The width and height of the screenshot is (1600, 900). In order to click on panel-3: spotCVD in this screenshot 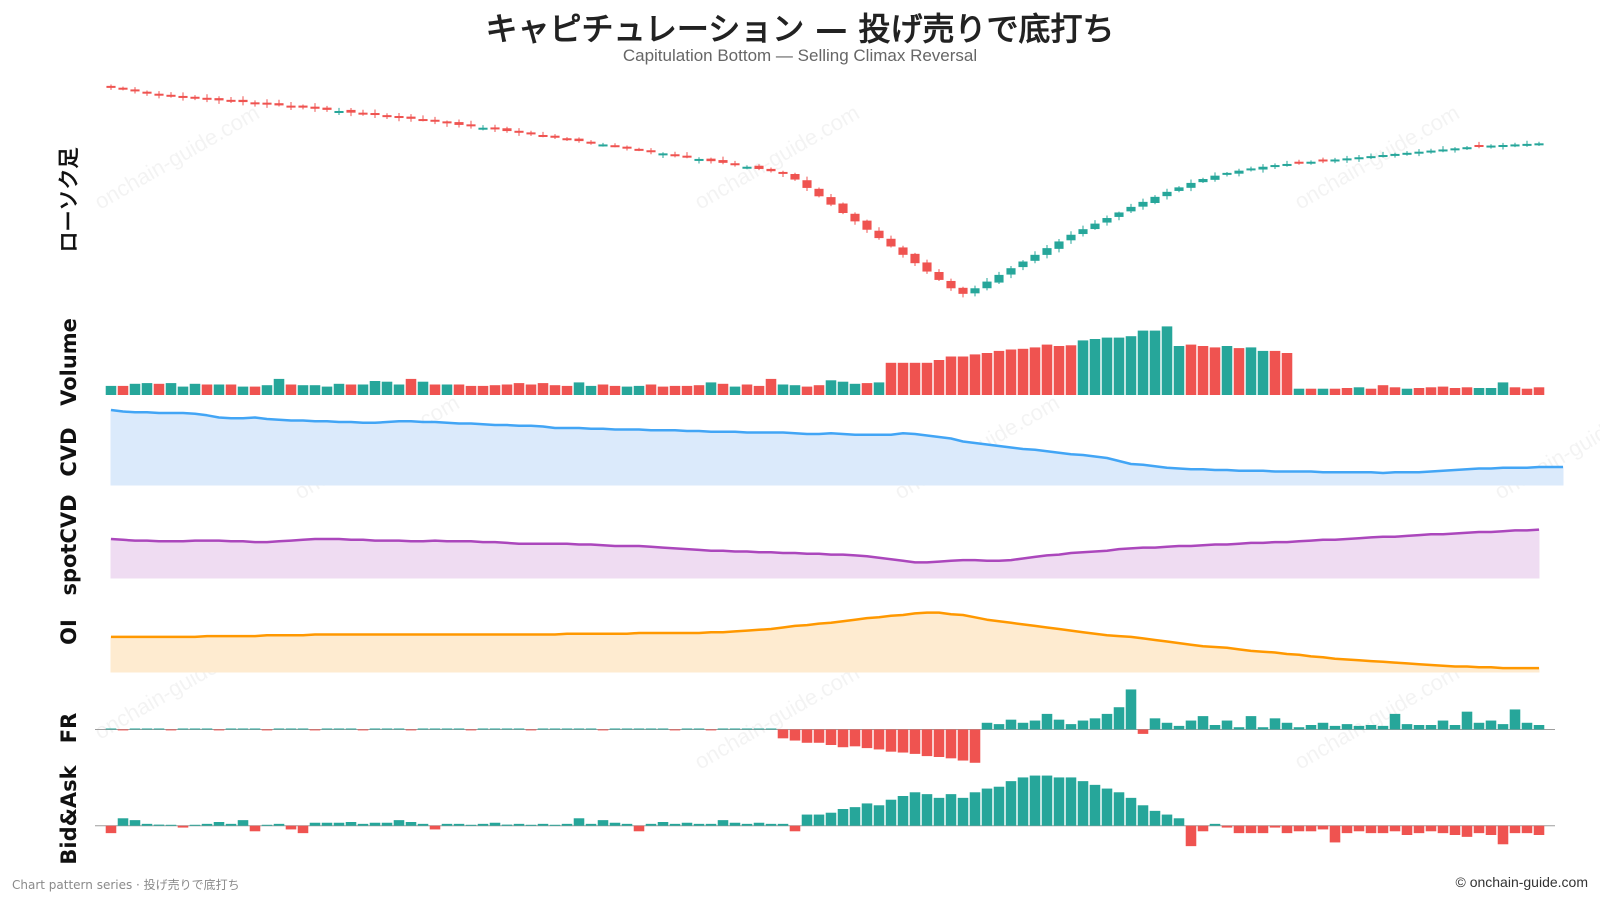, I will do `click(798, 545)`.